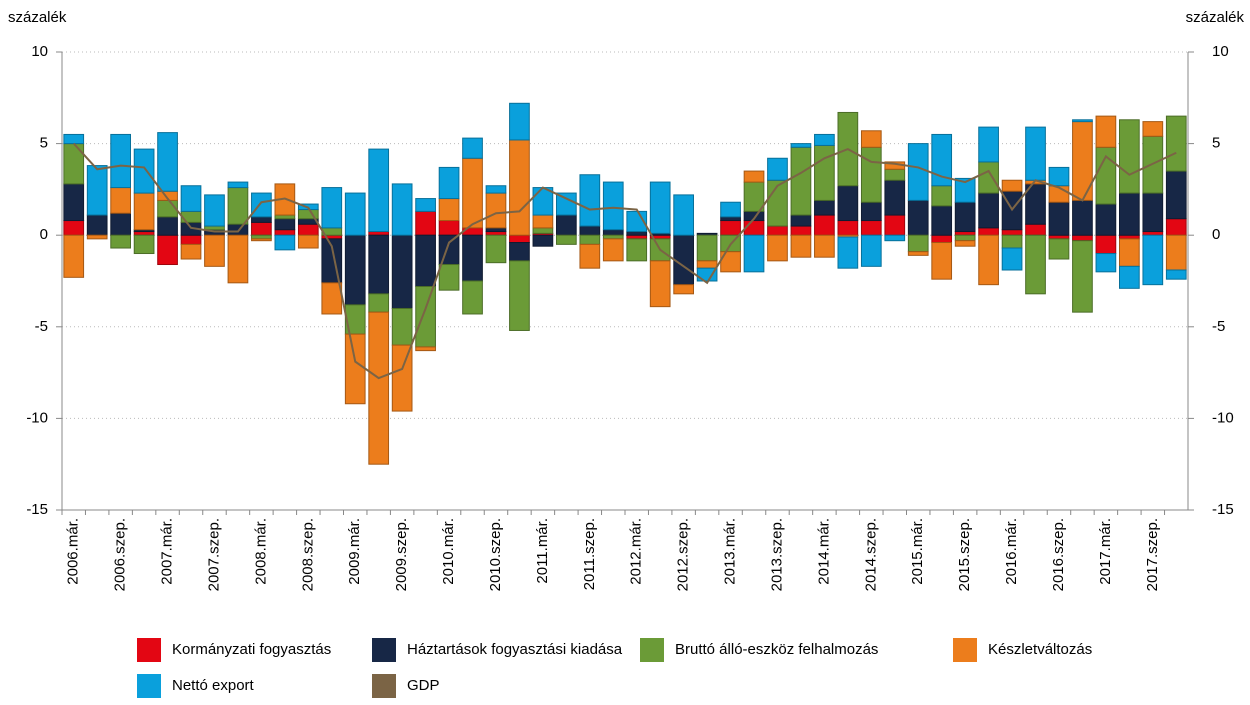  What do you see at coordinates (1105, 551) in the screenshot?
I see `x-tick-label: 2017.már.` at bounding box center [1105, 551].